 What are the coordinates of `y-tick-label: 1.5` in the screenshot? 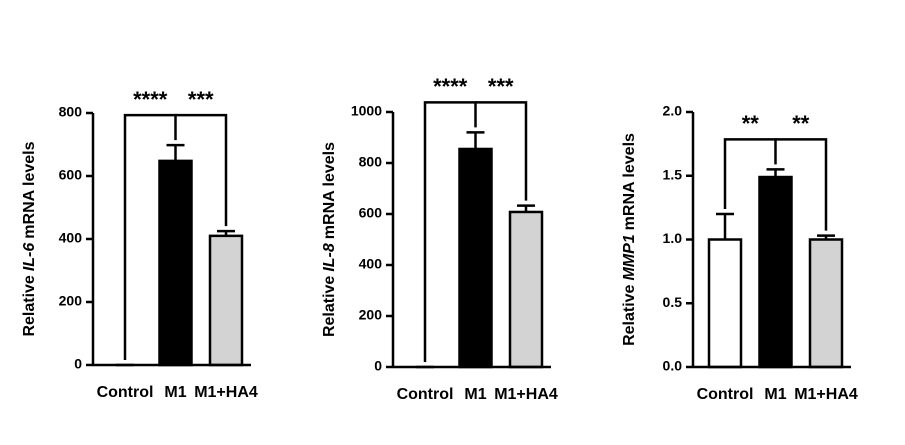 It's located at (673, 174).